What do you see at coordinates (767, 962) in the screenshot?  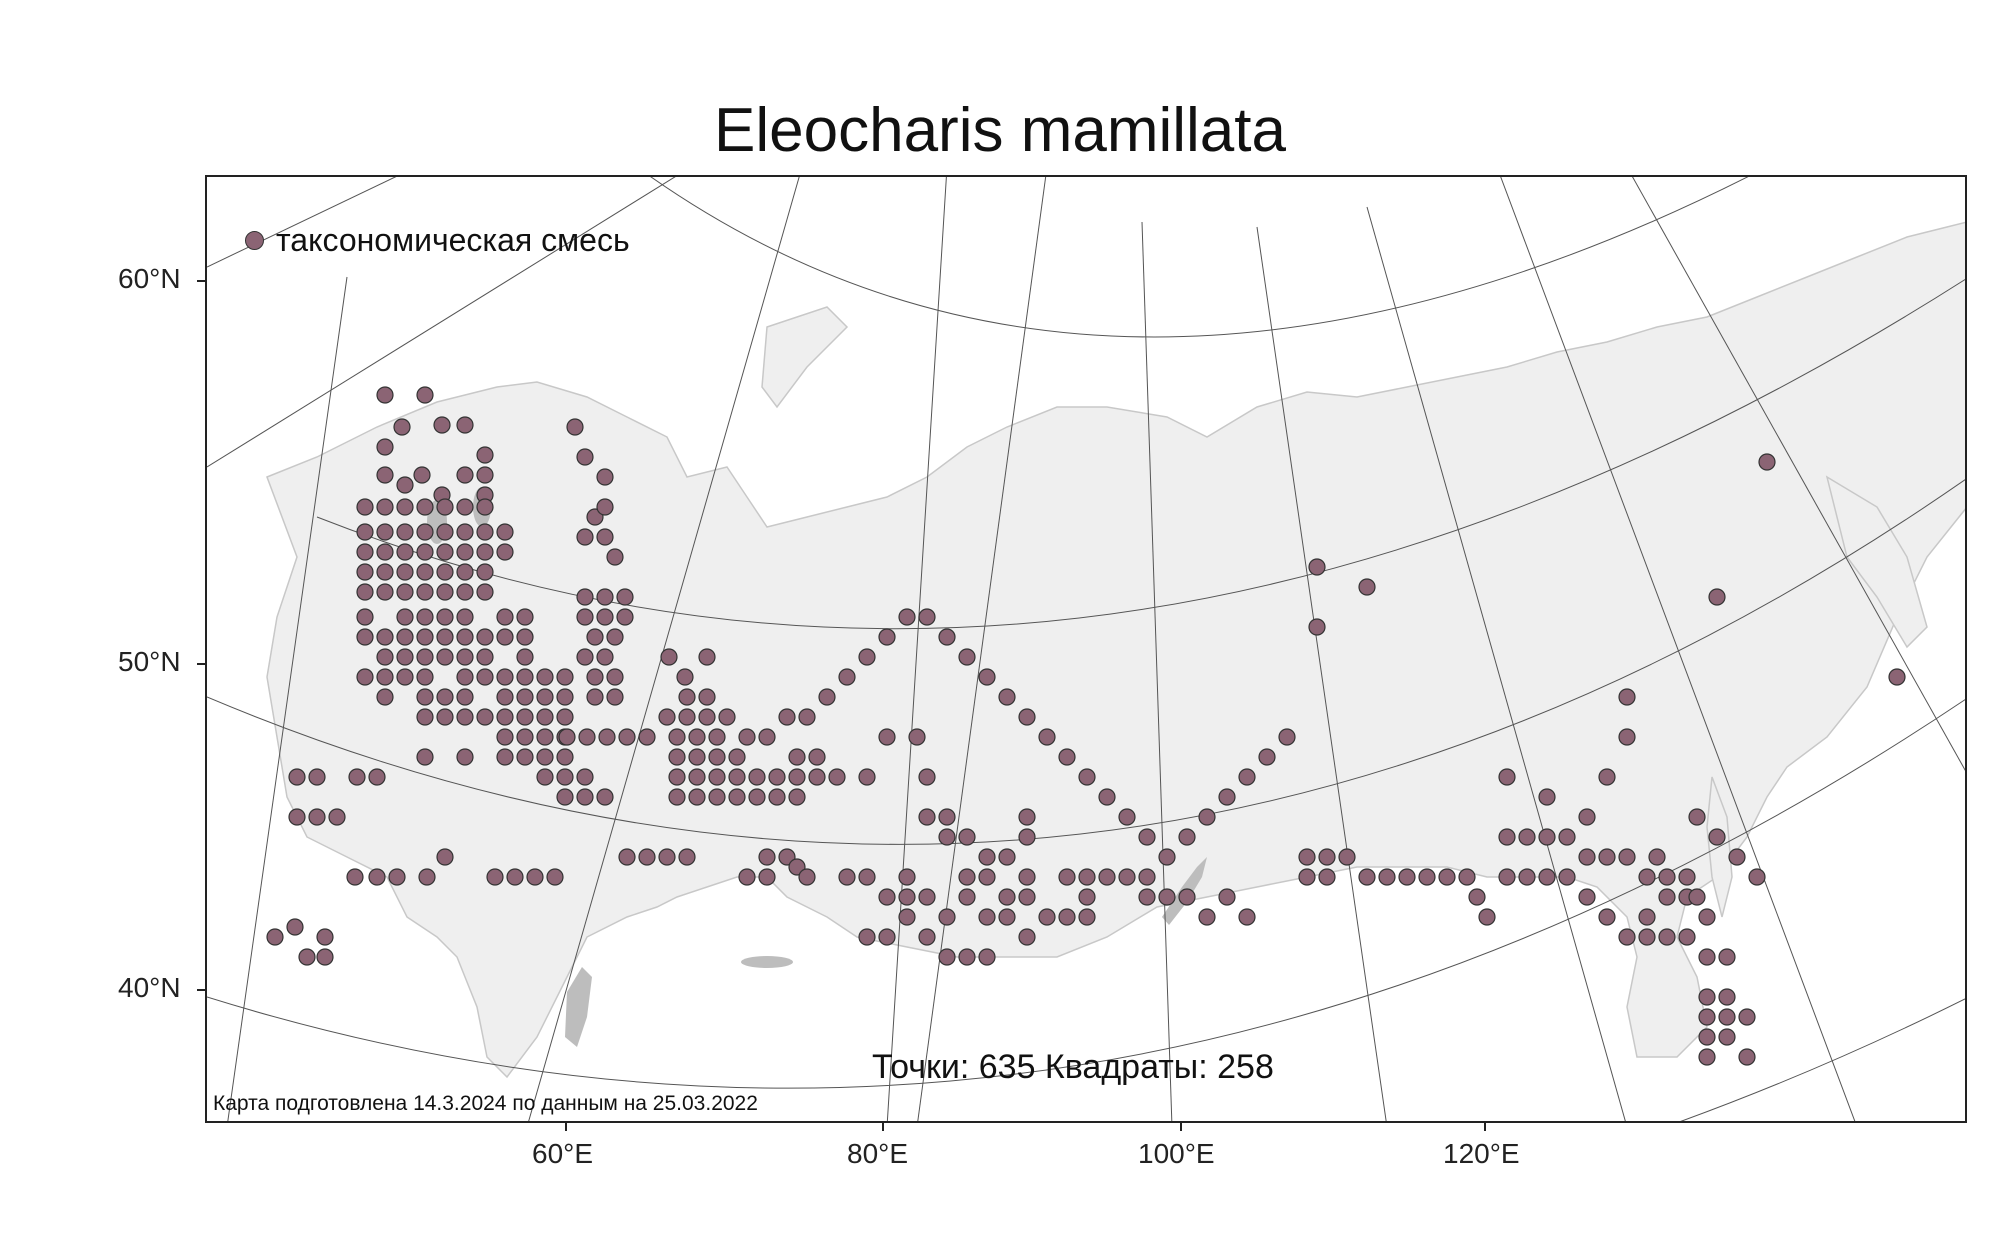 I see `water-balkhash` at bounding box center [767, 962].